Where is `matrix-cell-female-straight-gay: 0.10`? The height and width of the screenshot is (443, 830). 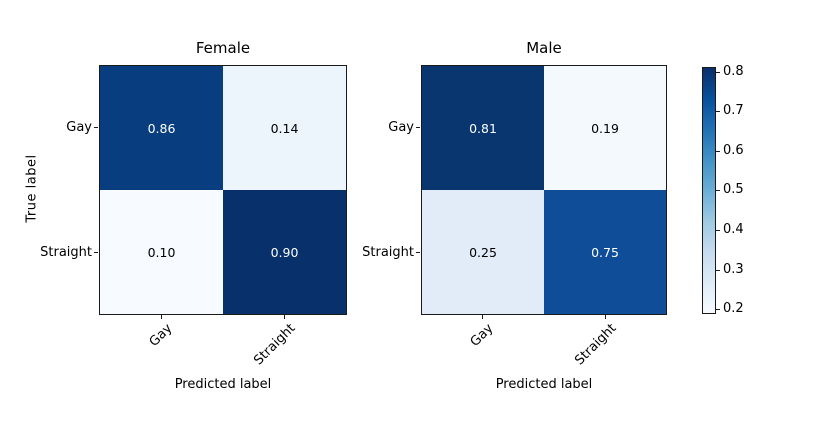
matrix-cell-female-straight-gay: 0.10 is located at coordinates (161, 252).